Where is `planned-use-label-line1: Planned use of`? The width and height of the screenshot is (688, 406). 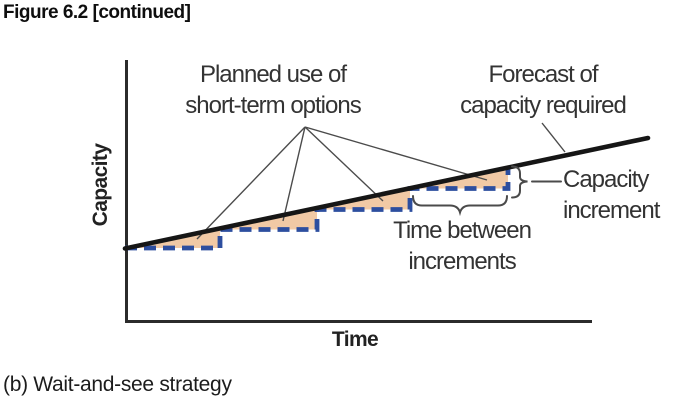
planned-use-label-line1: Planned use of is located at coordinates (273, 74).